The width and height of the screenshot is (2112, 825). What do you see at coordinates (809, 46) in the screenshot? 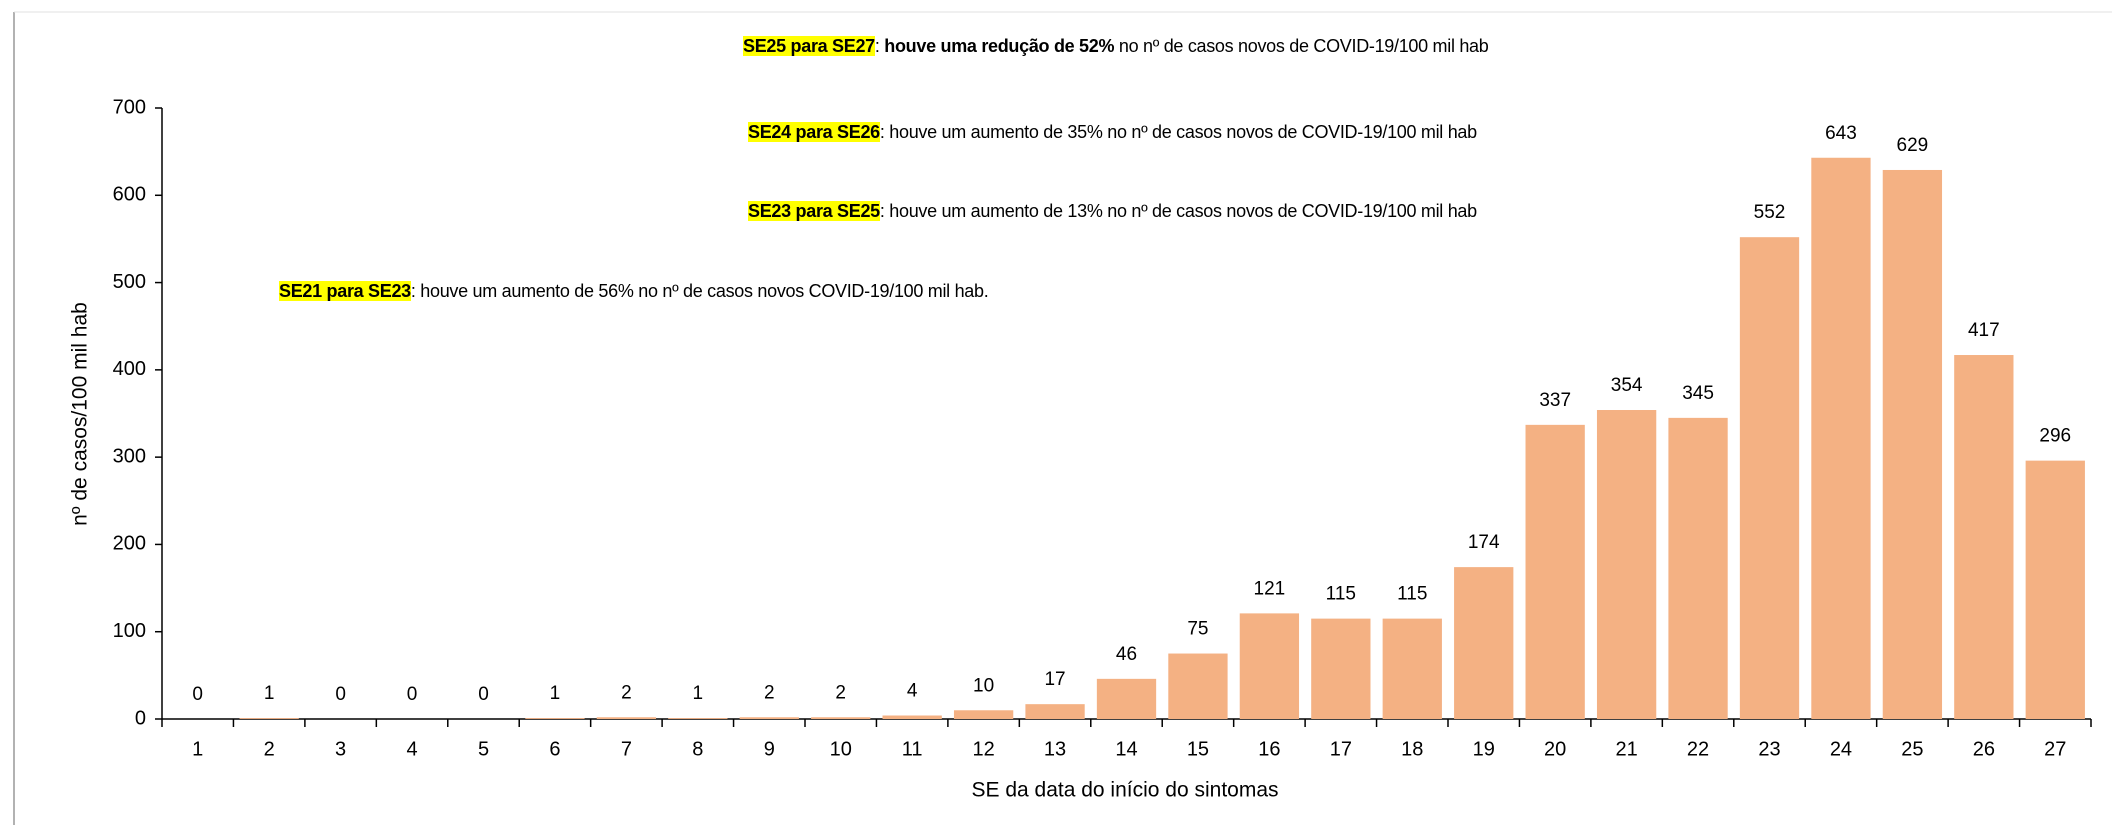
I see `annotation-text: SE25 para SE27` at bounding box center [809, 46].